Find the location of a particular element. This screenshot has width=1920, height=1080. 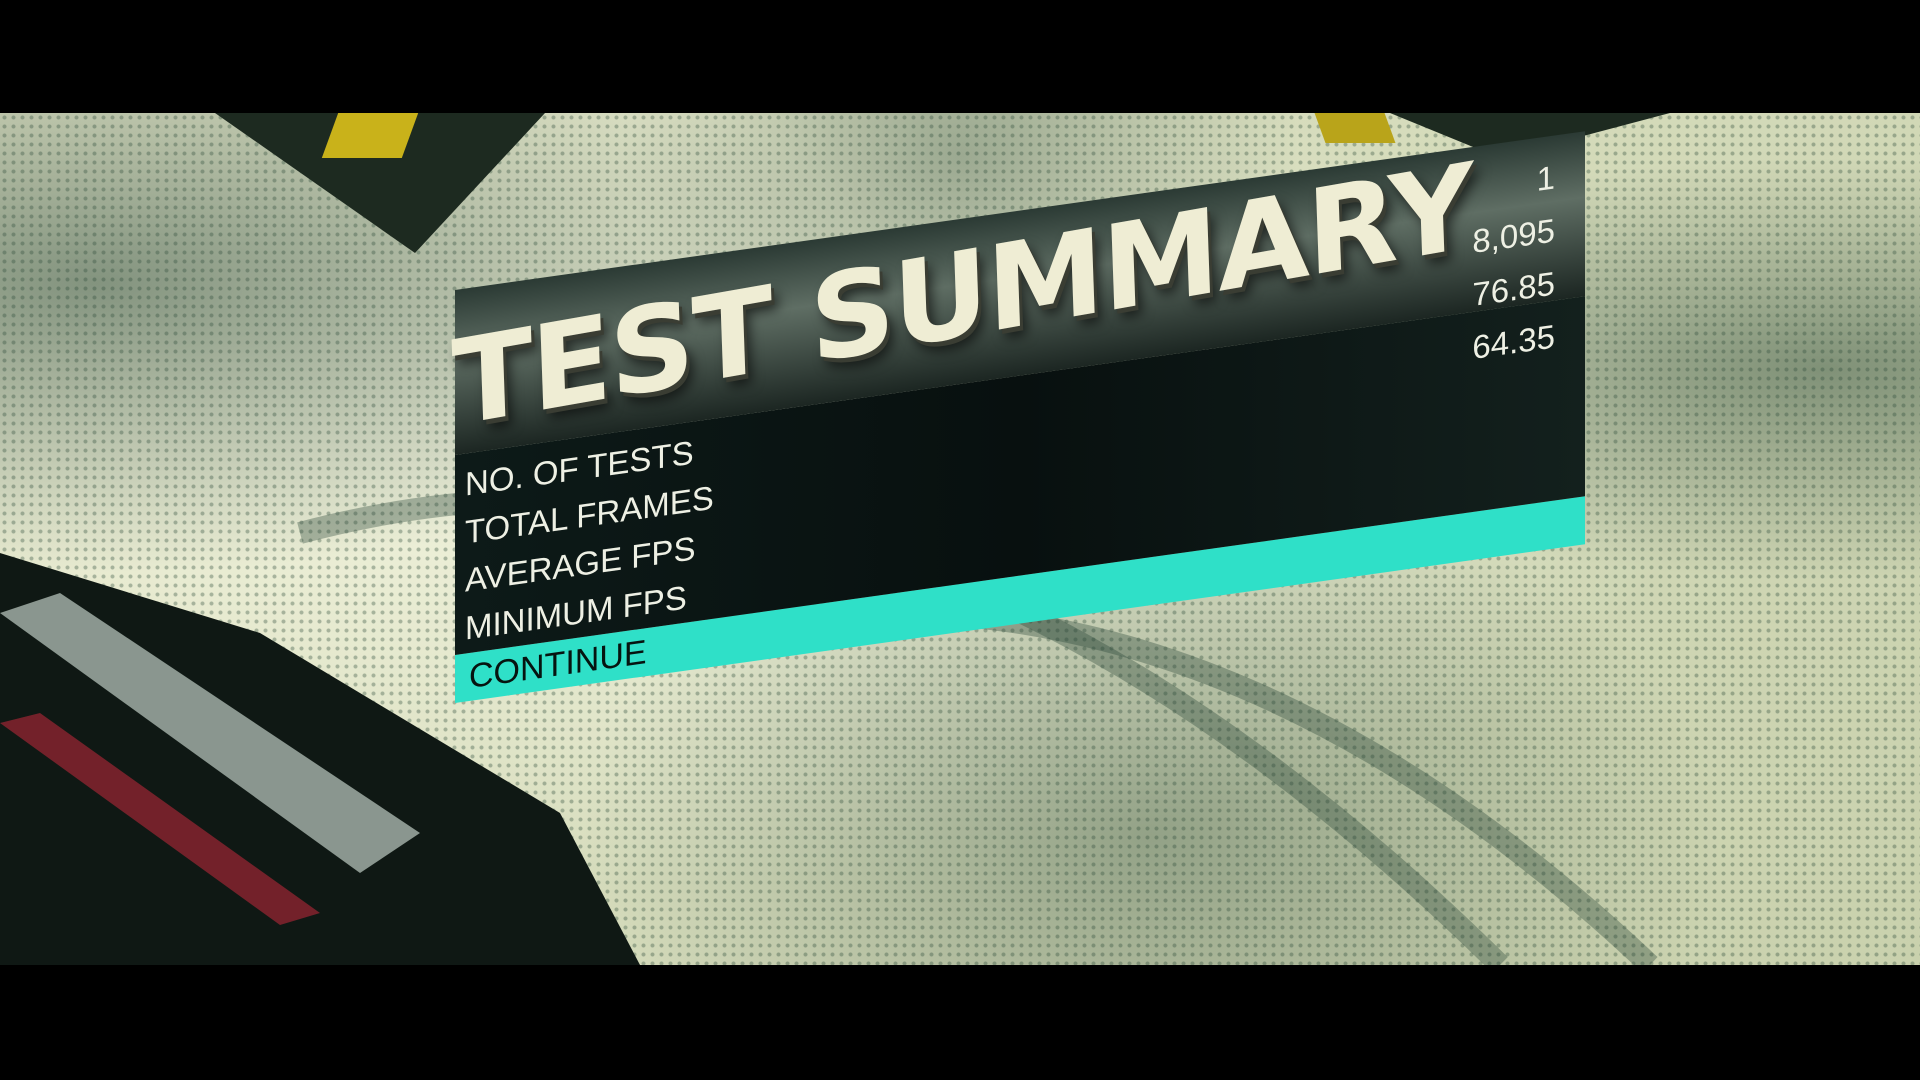

rally-car is located at coordinates (320, 759).